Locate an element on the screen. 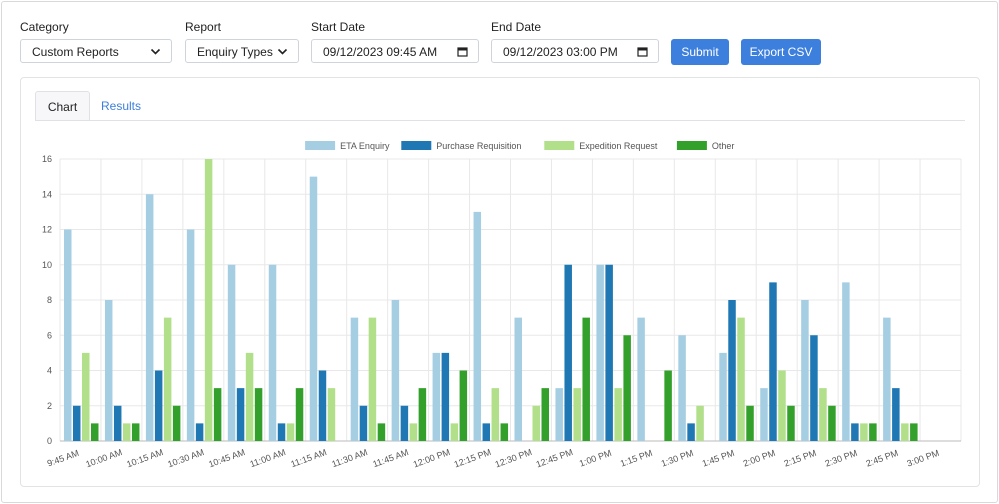 The height and width of the screenshot is (504, 999). x-tick-label: 1:45 PM is located at coordinates (718, 458).